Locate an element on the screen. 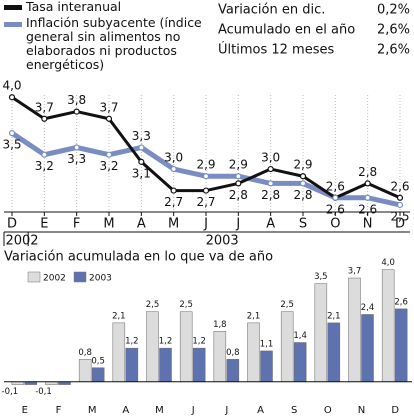  summary-value: 2,6% is located at coordinates (393, 30).